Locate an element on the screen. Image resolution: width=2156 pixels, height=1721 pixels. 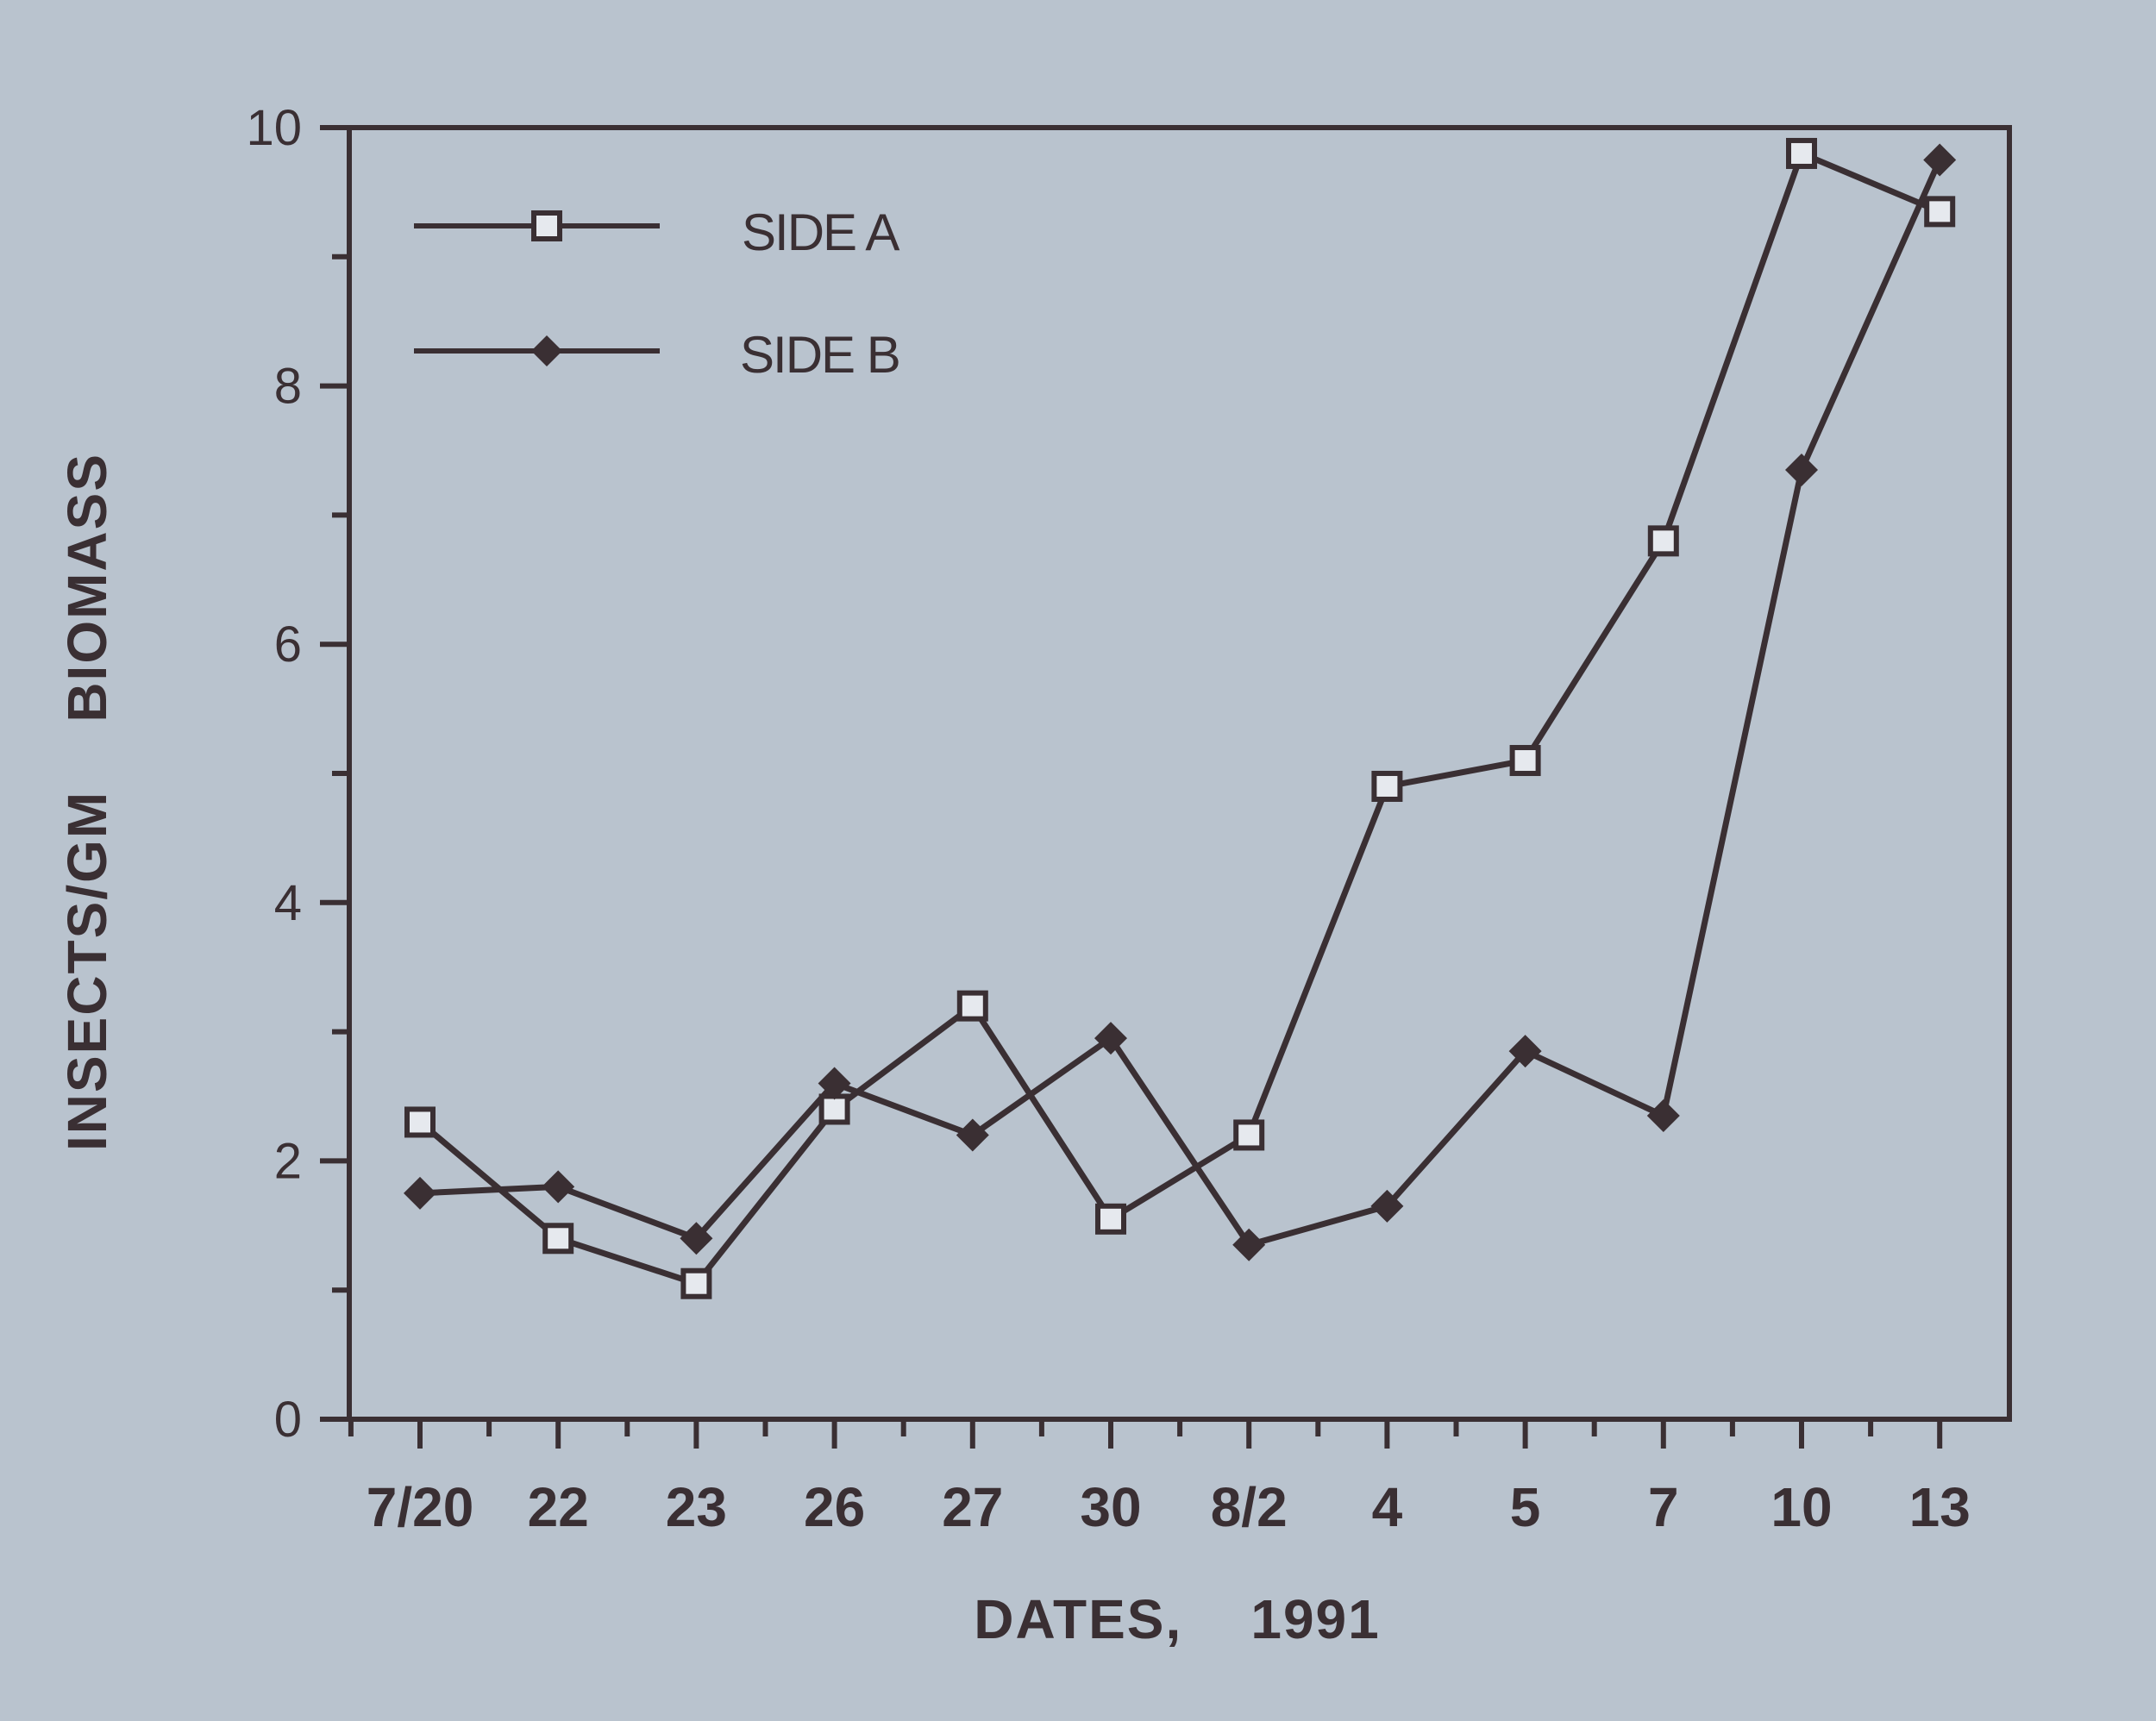
legend-entry-side-a: SIDE A is located at coordinates (657, 232).